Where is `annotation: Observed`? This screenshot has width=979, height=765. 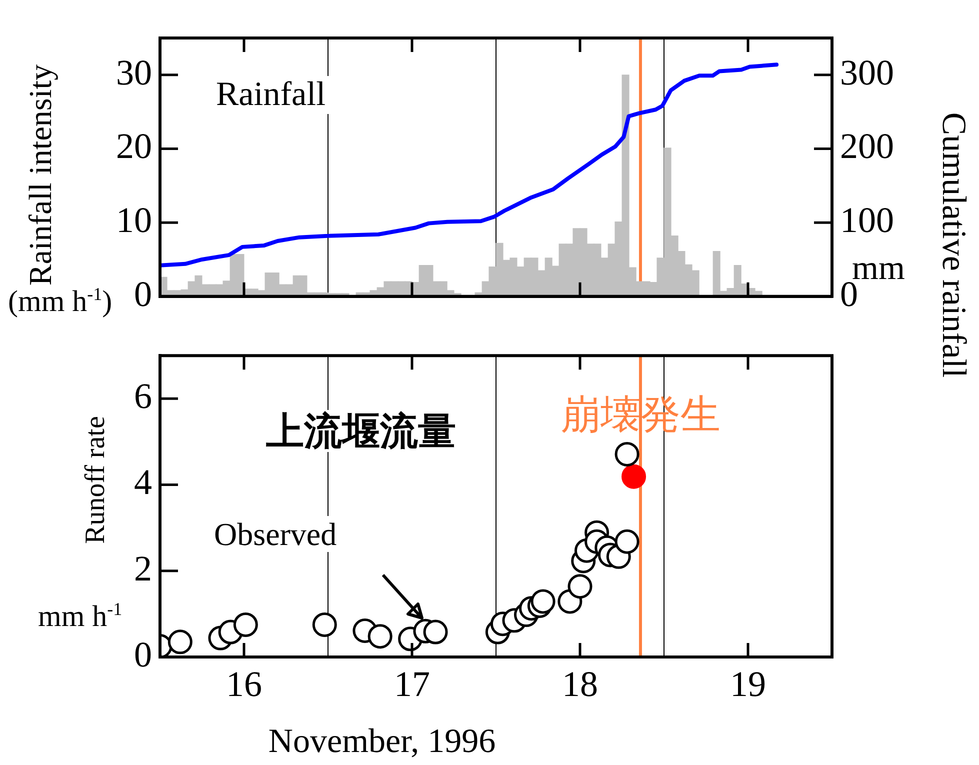
annotation: Observed is located at coordinates (275, 534).